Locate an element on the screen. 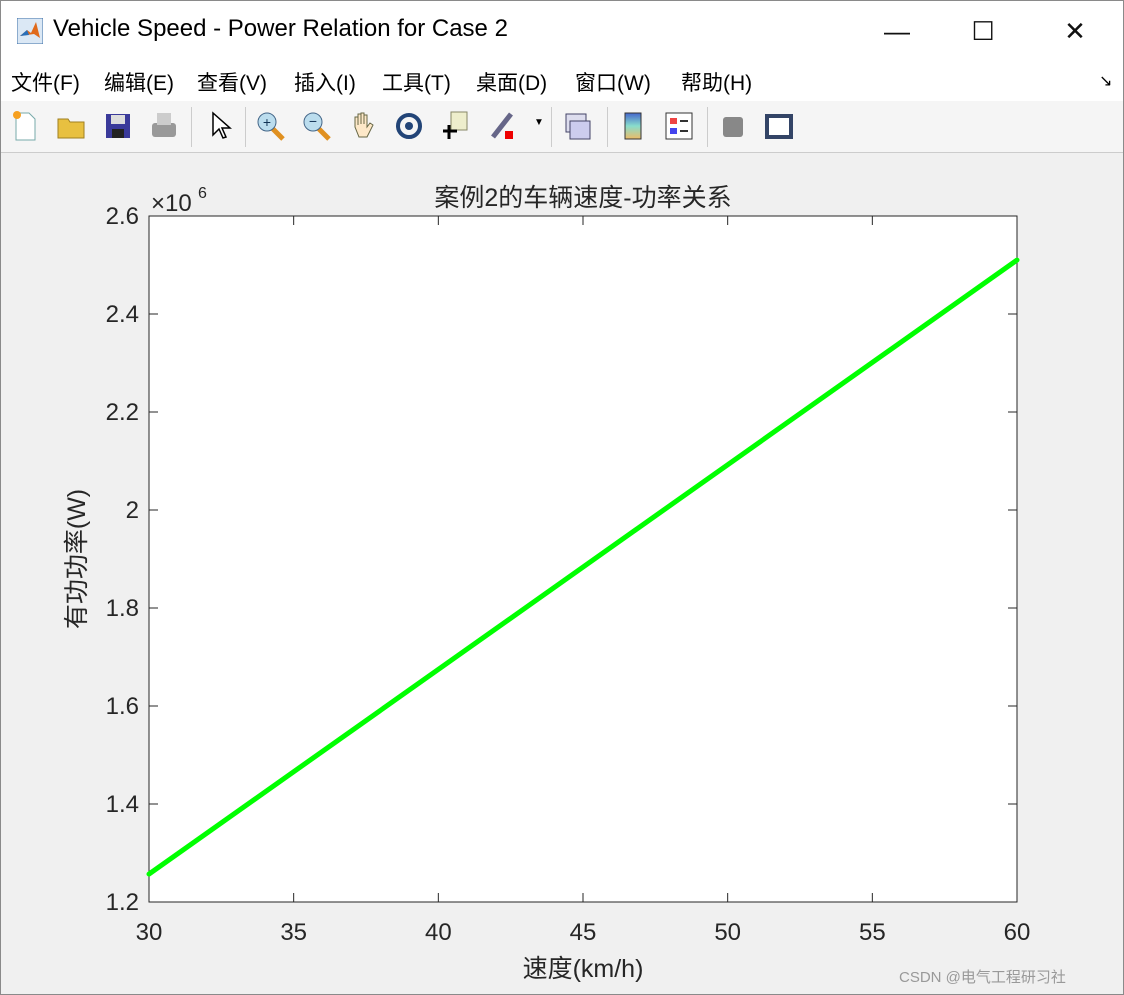 This screenshot has width=1124, height=995. x-axis-label: 速度(km/h) is located at coordinates (583, 969).